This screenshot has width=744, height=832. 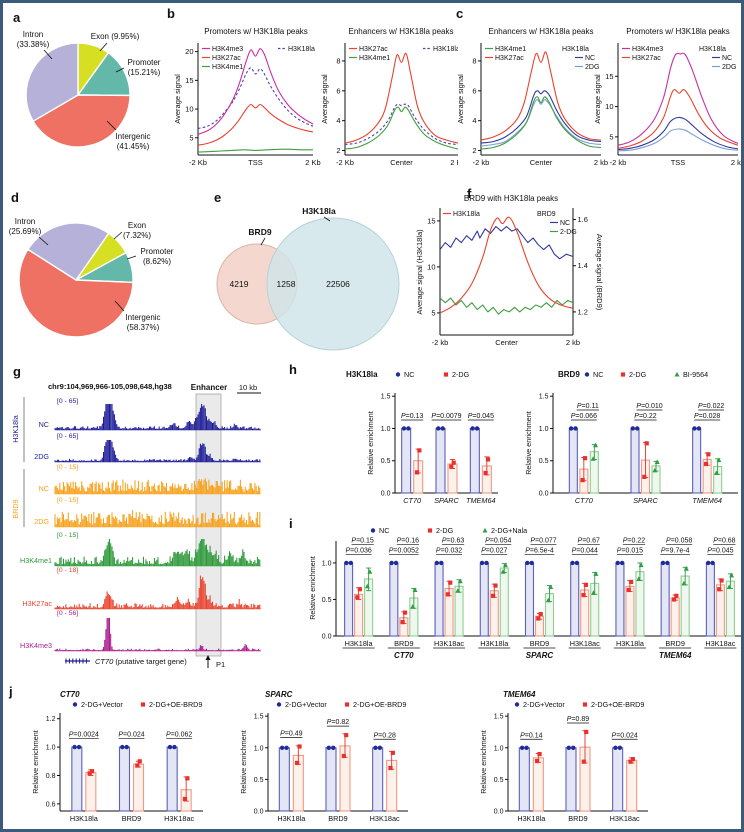 What do you see at coordinates (541, 31) in the screenshot?
I see `plot-title: Enhancers w/ H3K18la peaks` at bounding box center [541, 31].